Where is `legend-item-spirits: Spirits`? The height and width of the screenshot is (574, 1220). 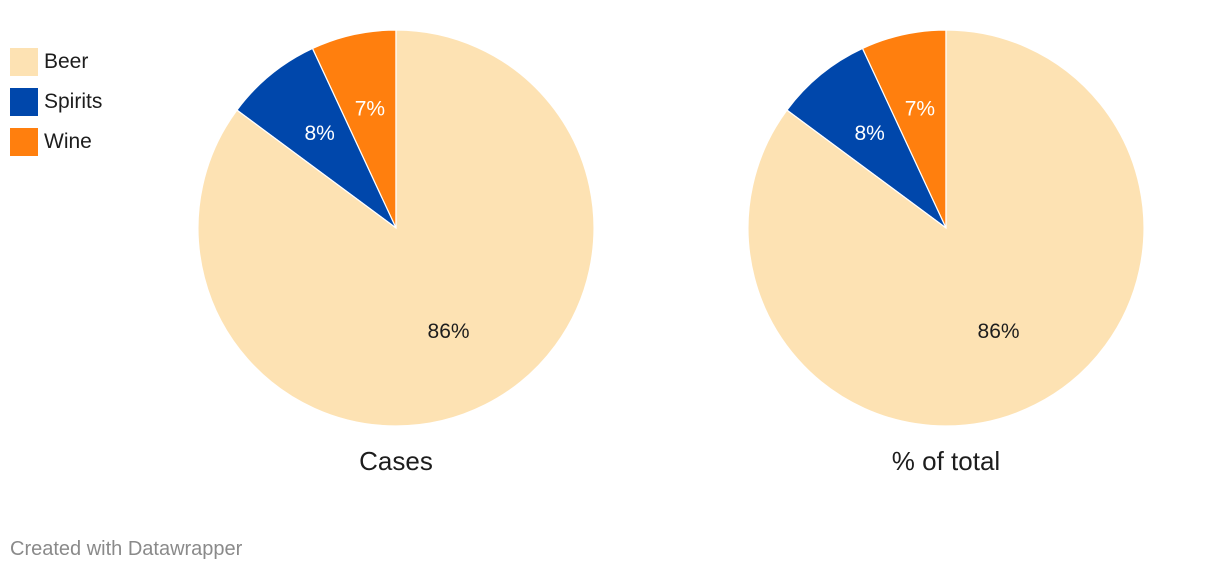
legend-item-spirits: Spirits is located at coordinates (56, 102).